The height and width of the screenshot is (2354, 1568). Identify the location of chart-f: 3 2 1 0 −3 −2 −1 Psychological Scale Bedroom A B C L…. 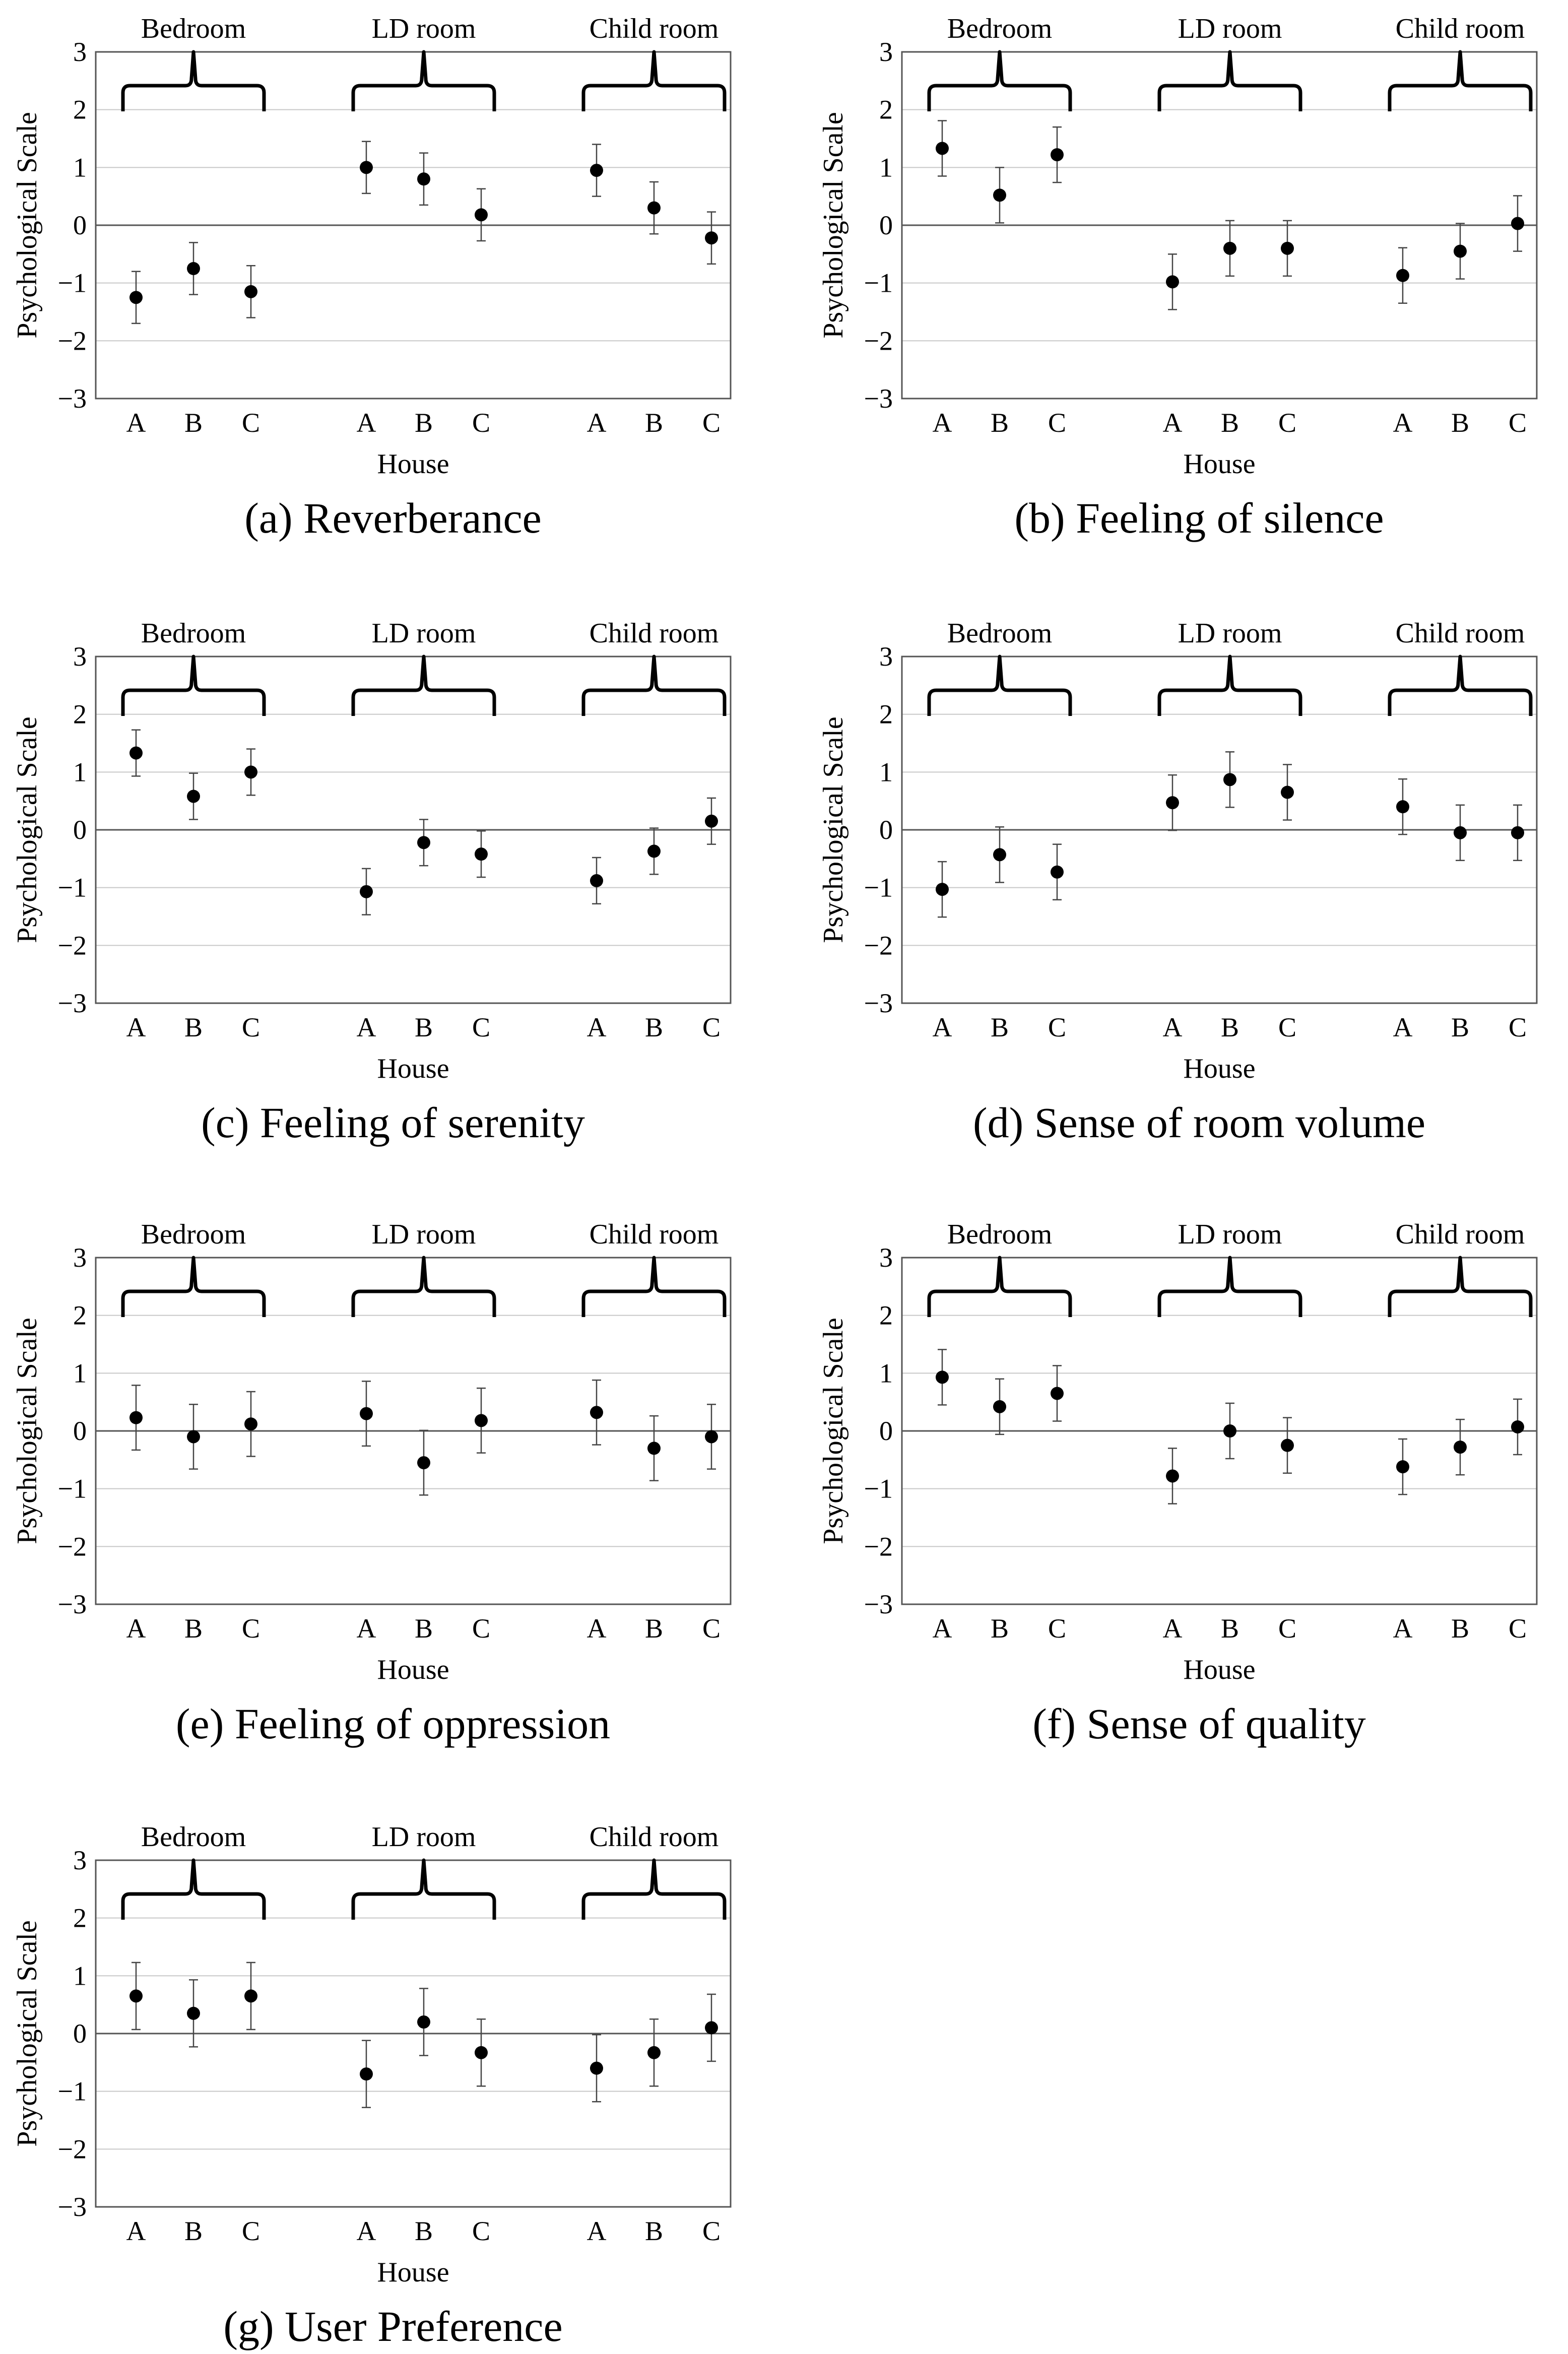
(1178, 1483).